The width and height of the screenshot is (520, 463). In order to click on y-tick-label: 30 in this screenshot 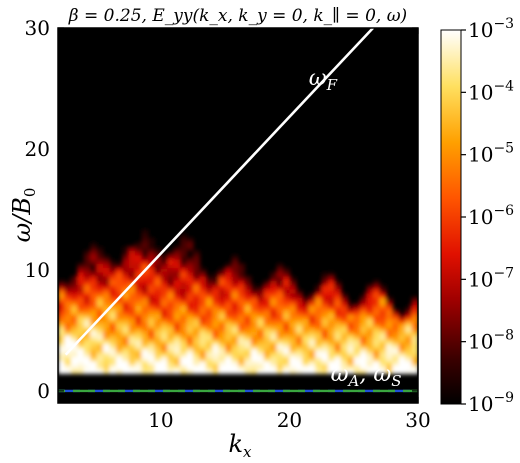, I will do `click(37, 28)`.